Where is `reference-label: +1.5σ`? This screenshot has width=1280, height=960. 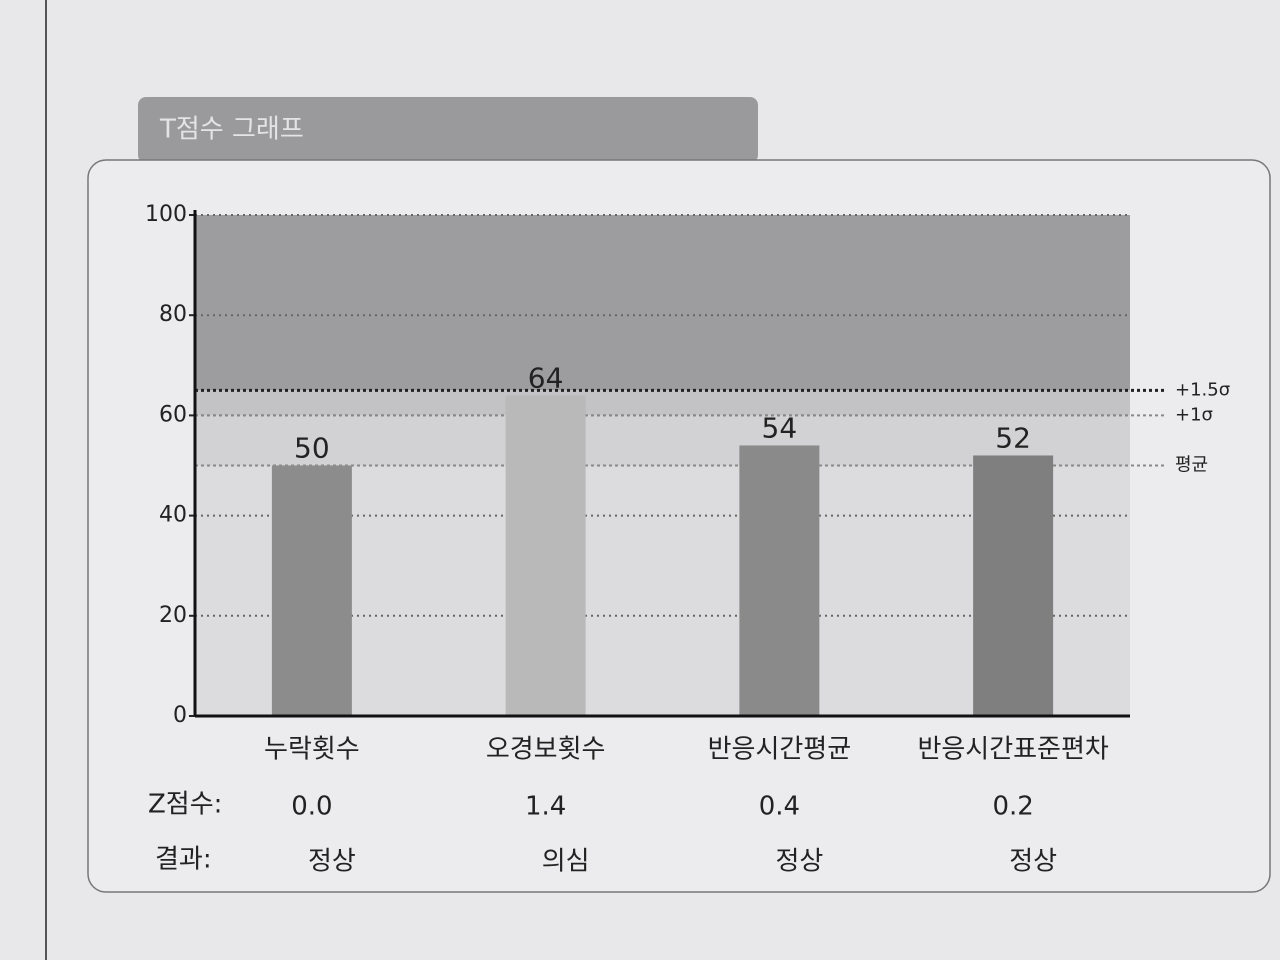 reference-label: +1.5σ is located at coordinates (1202, 389).